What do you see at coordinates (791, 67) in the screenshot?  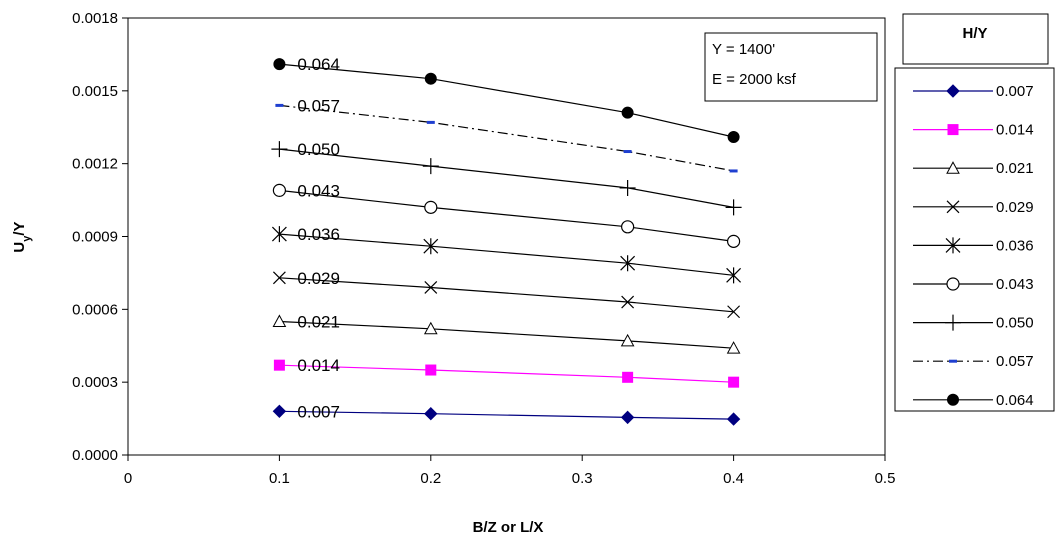 I see `annotation-box: Y = 1400' E = 2000 ksf` at bounding box center [791, 67].